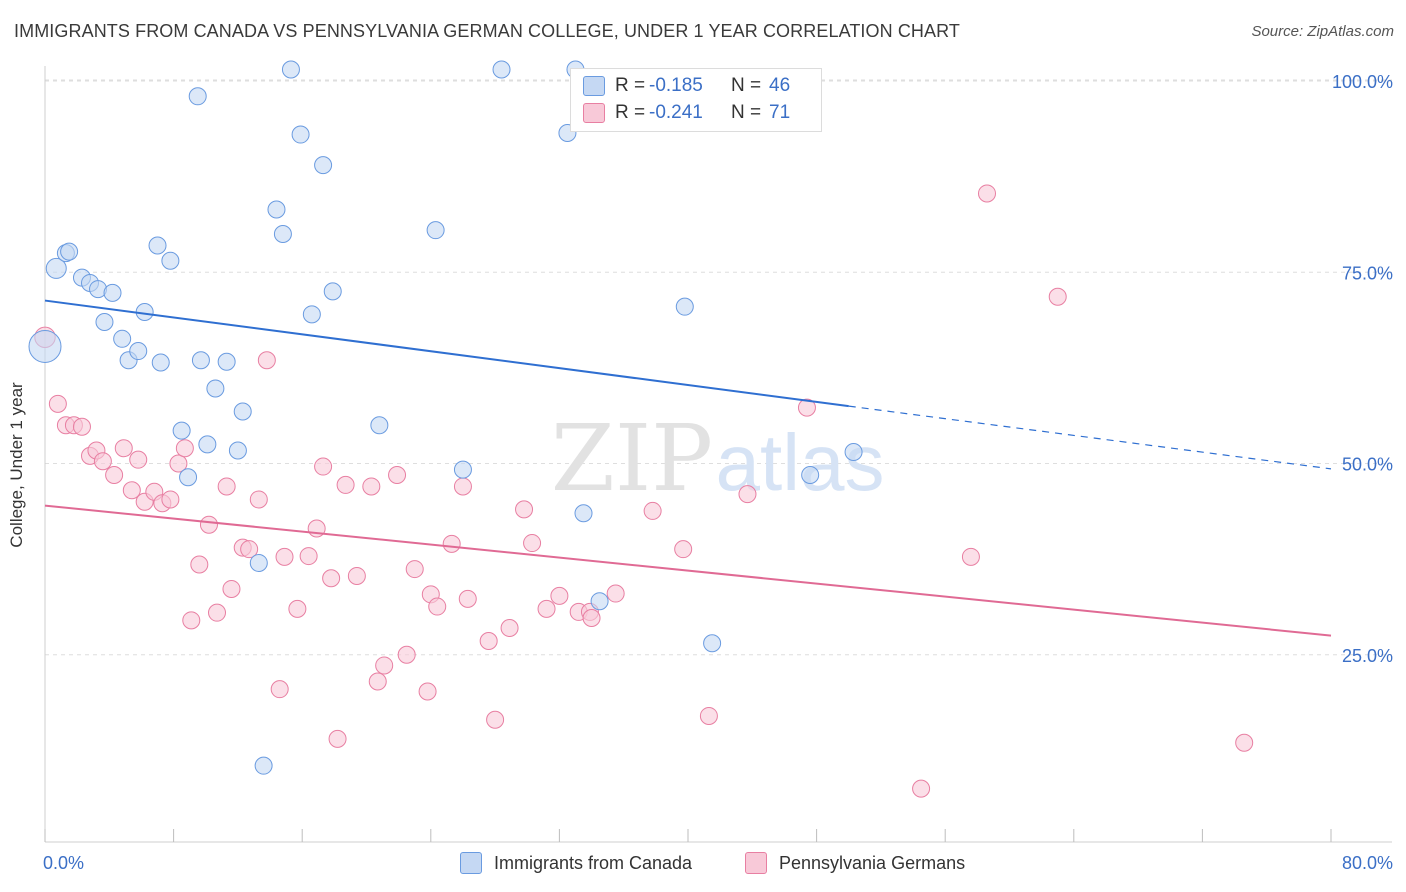 The width and height of the screenshot is (1406, 892). I want to click on legend-item-canada: Immigrants from Canada, so click(576, 863).